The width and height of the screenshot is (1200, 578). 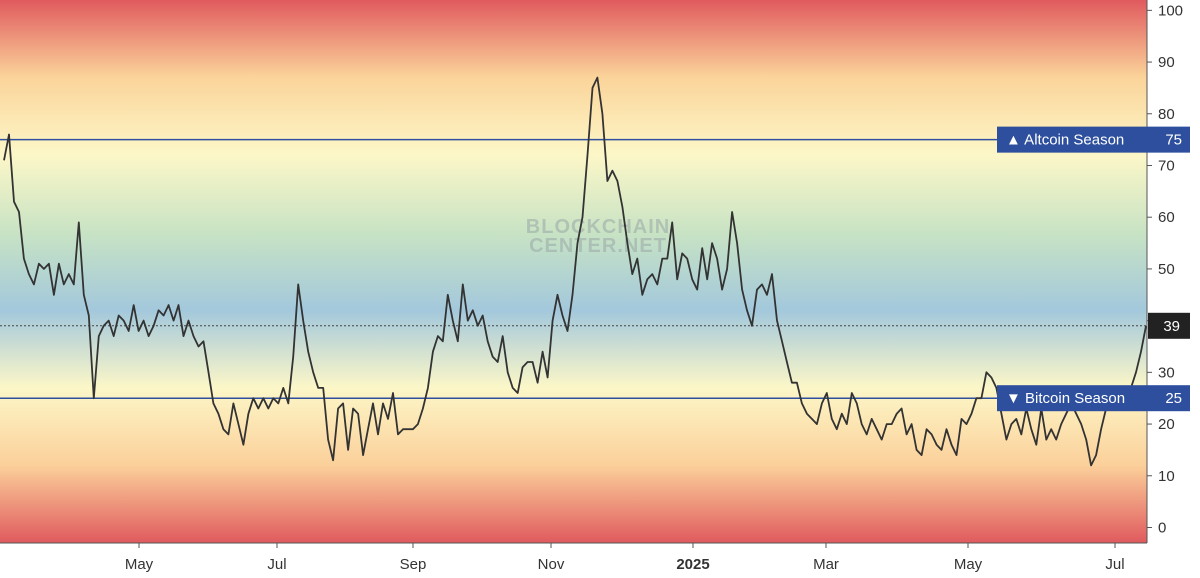 What do you see at coordinates (1166, 424) in the screenshot?
I see `y-tick-label: 20` at bounding box center [1166, 424].